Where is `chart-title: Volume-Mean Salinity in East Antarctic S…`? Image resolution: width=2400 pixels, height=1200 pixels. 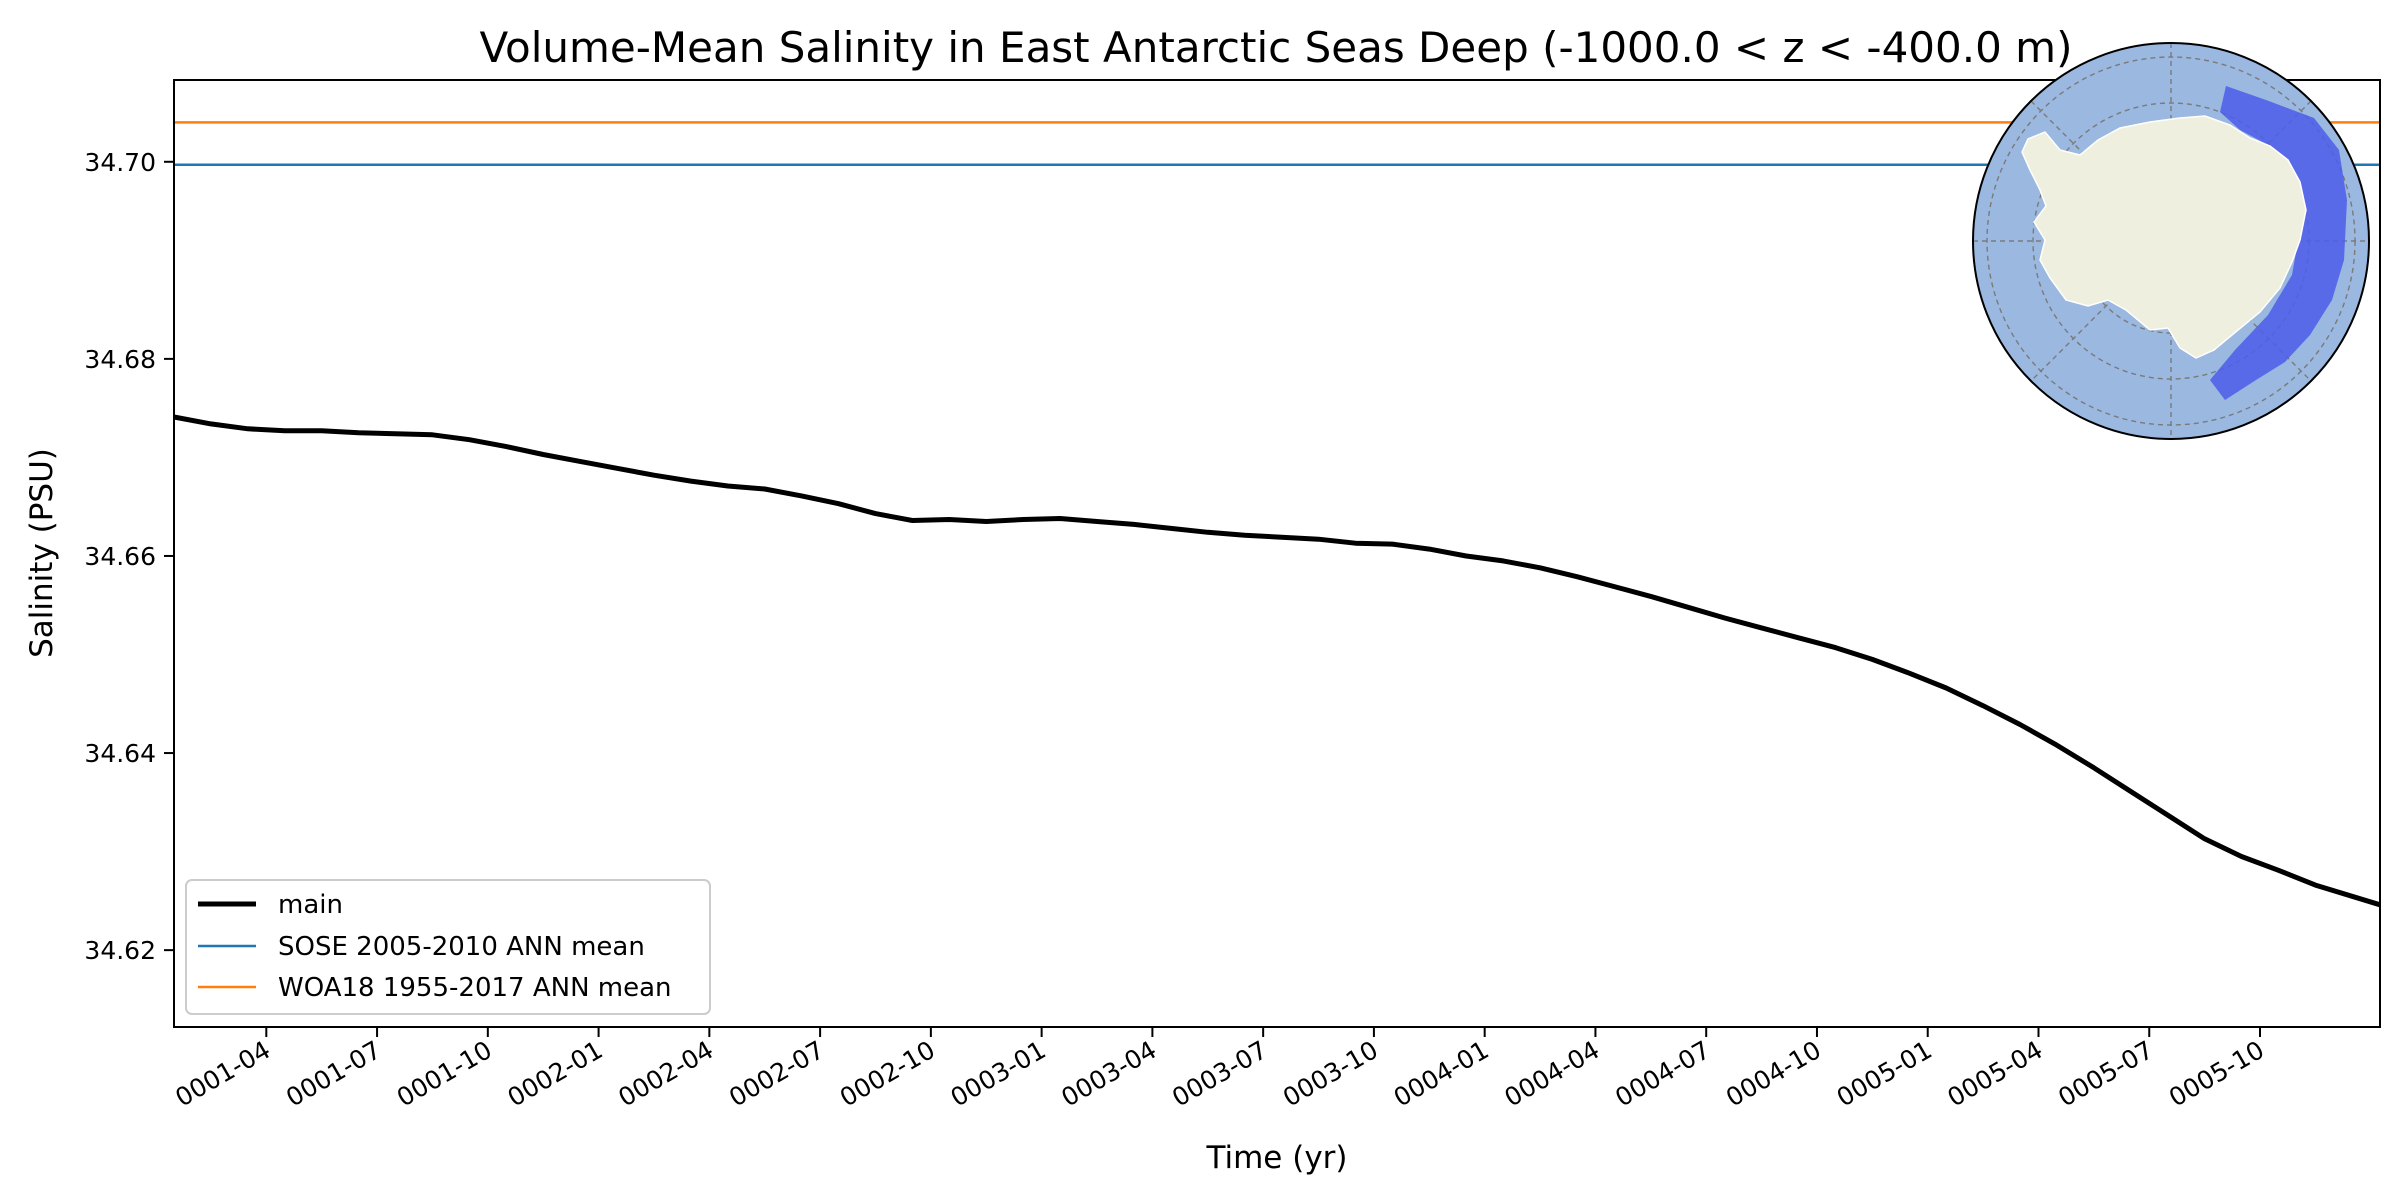 chart-title: Volume-Mean Salinity in East Antarctic S… is located at coordinates (1276, 47).